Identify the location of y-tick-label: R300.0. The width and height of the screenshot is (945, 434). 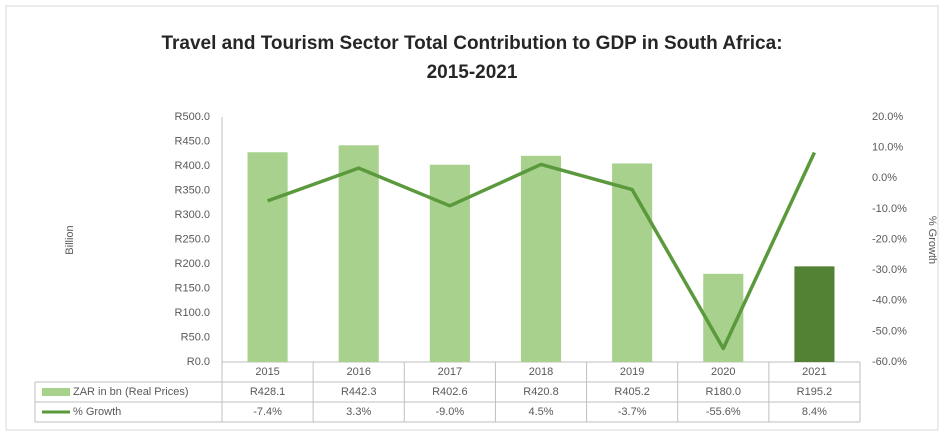
(192, 215).